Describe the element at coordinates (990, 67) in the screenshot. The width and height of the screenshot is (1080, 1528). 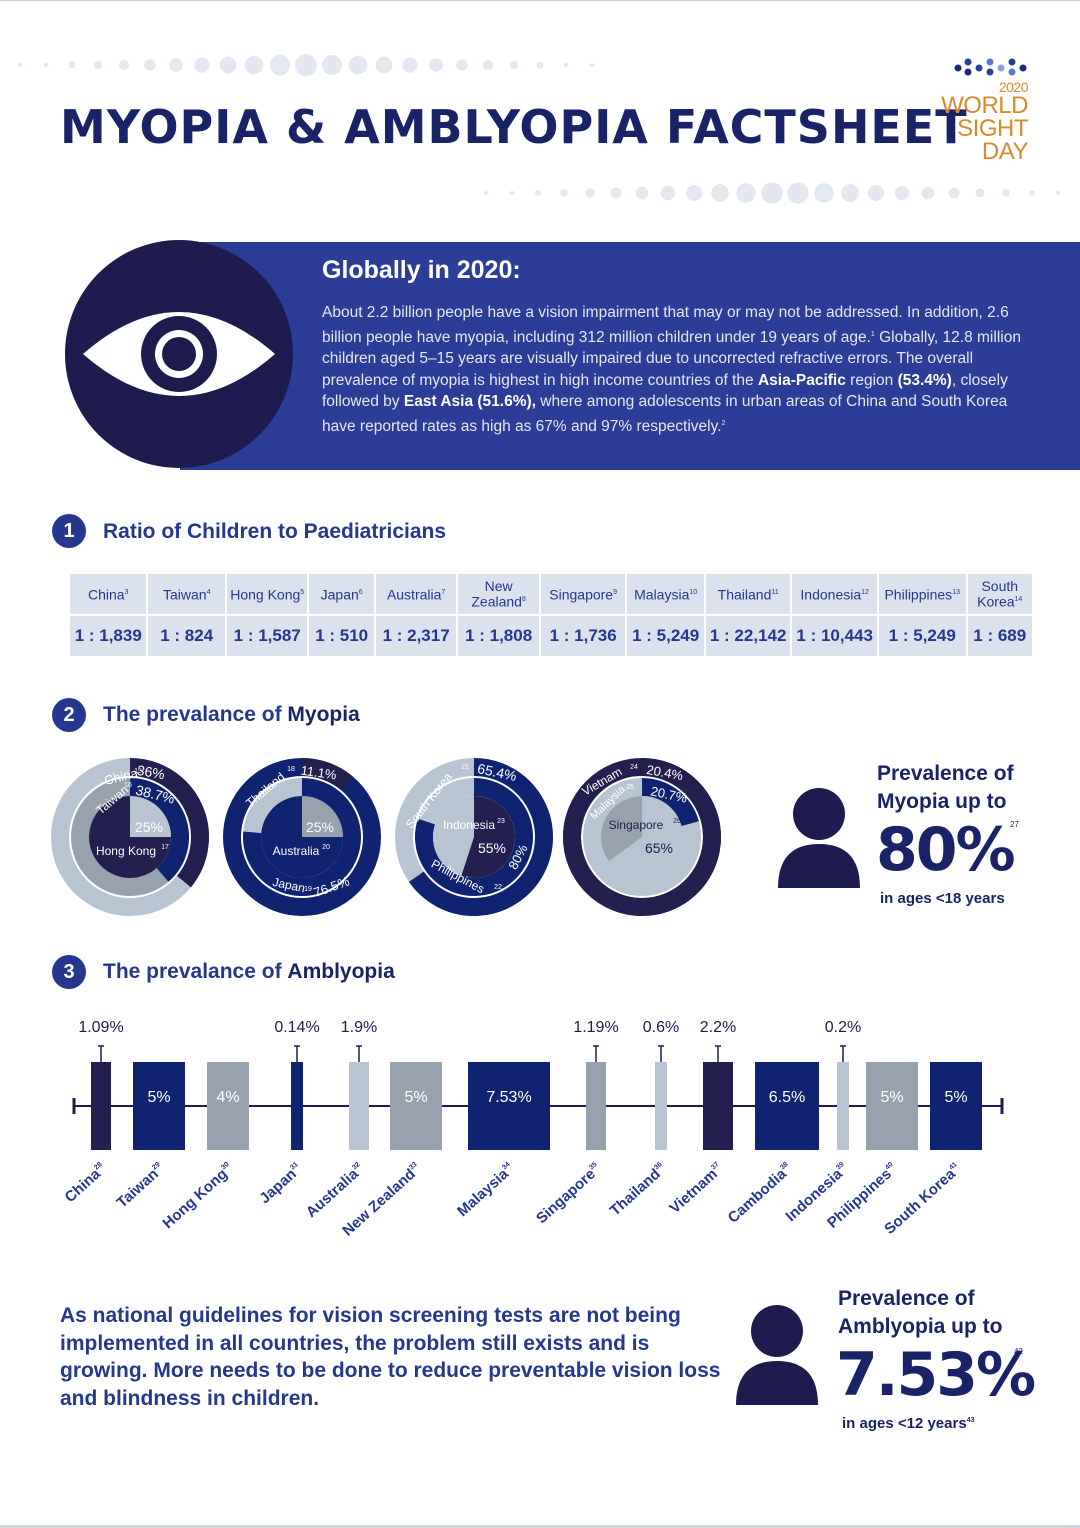
I see `world-sight-day-logo-icon` at that location.